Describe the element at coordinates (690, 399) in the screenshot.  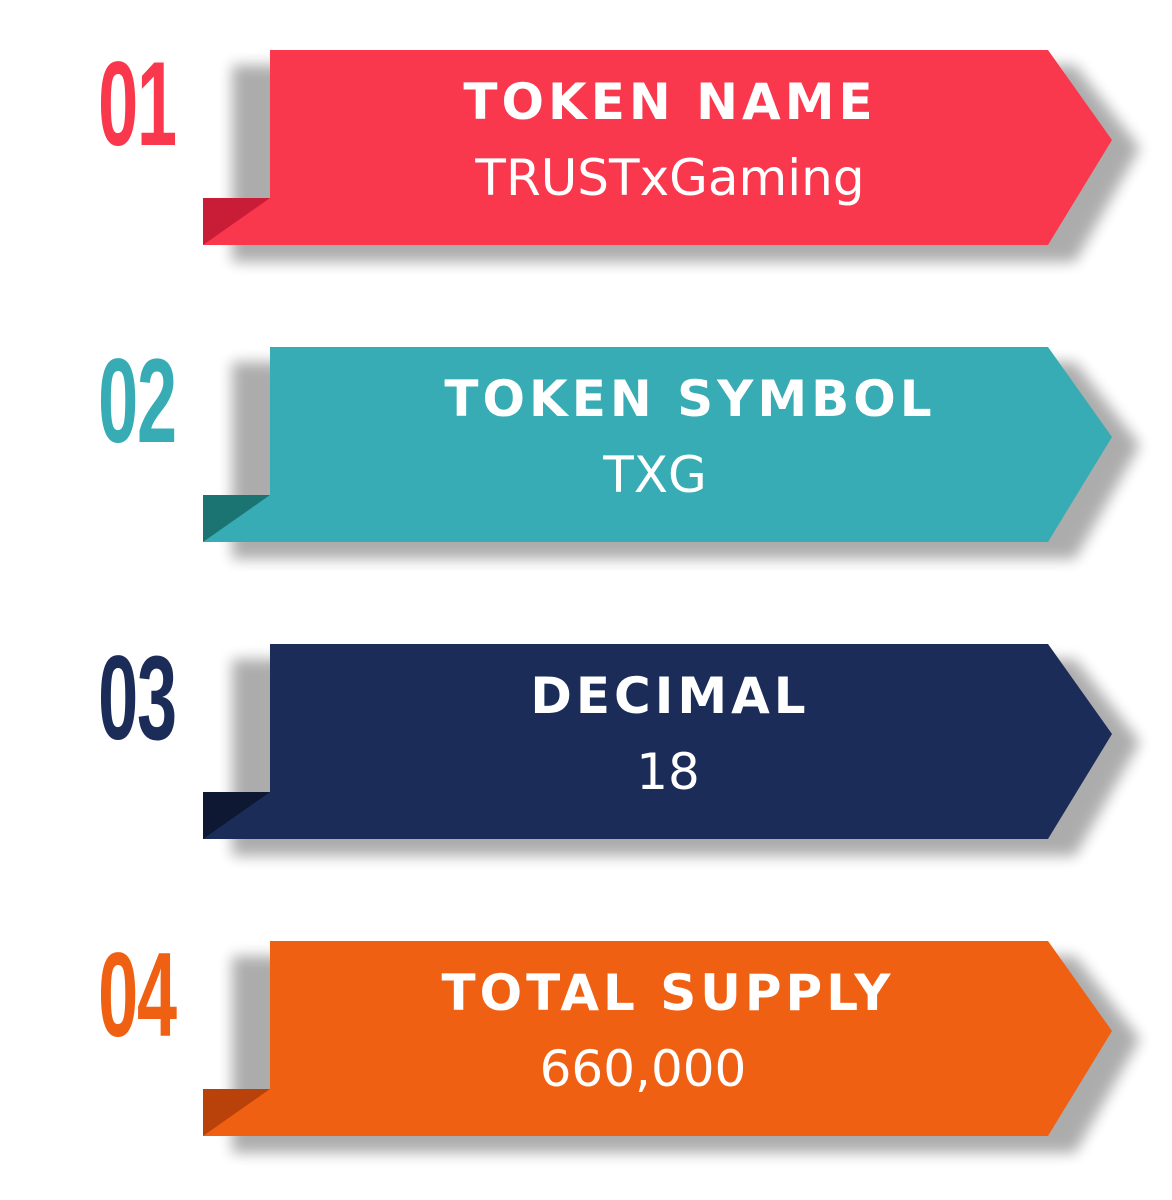
I see `step-title-2: TOKEN SYMBOL` at that location.